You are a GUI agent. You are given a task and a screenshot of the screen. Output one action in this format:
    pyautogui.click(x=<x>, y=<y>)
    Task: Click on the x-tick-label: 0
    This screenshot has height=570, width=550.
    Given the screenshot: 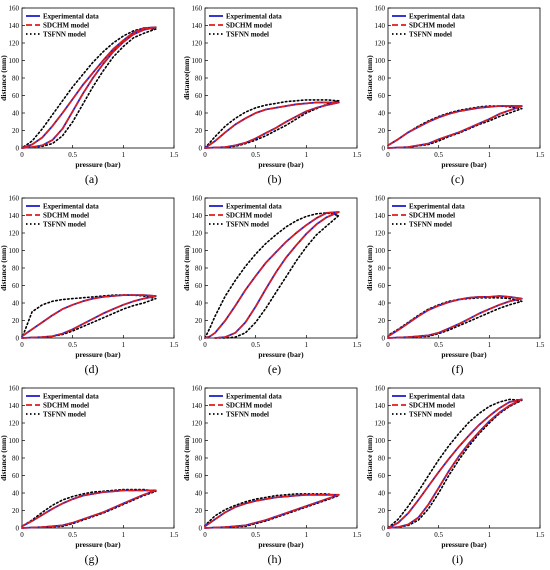 What is the action you would take?
    pyautogui.click(x=388, y=535)
    